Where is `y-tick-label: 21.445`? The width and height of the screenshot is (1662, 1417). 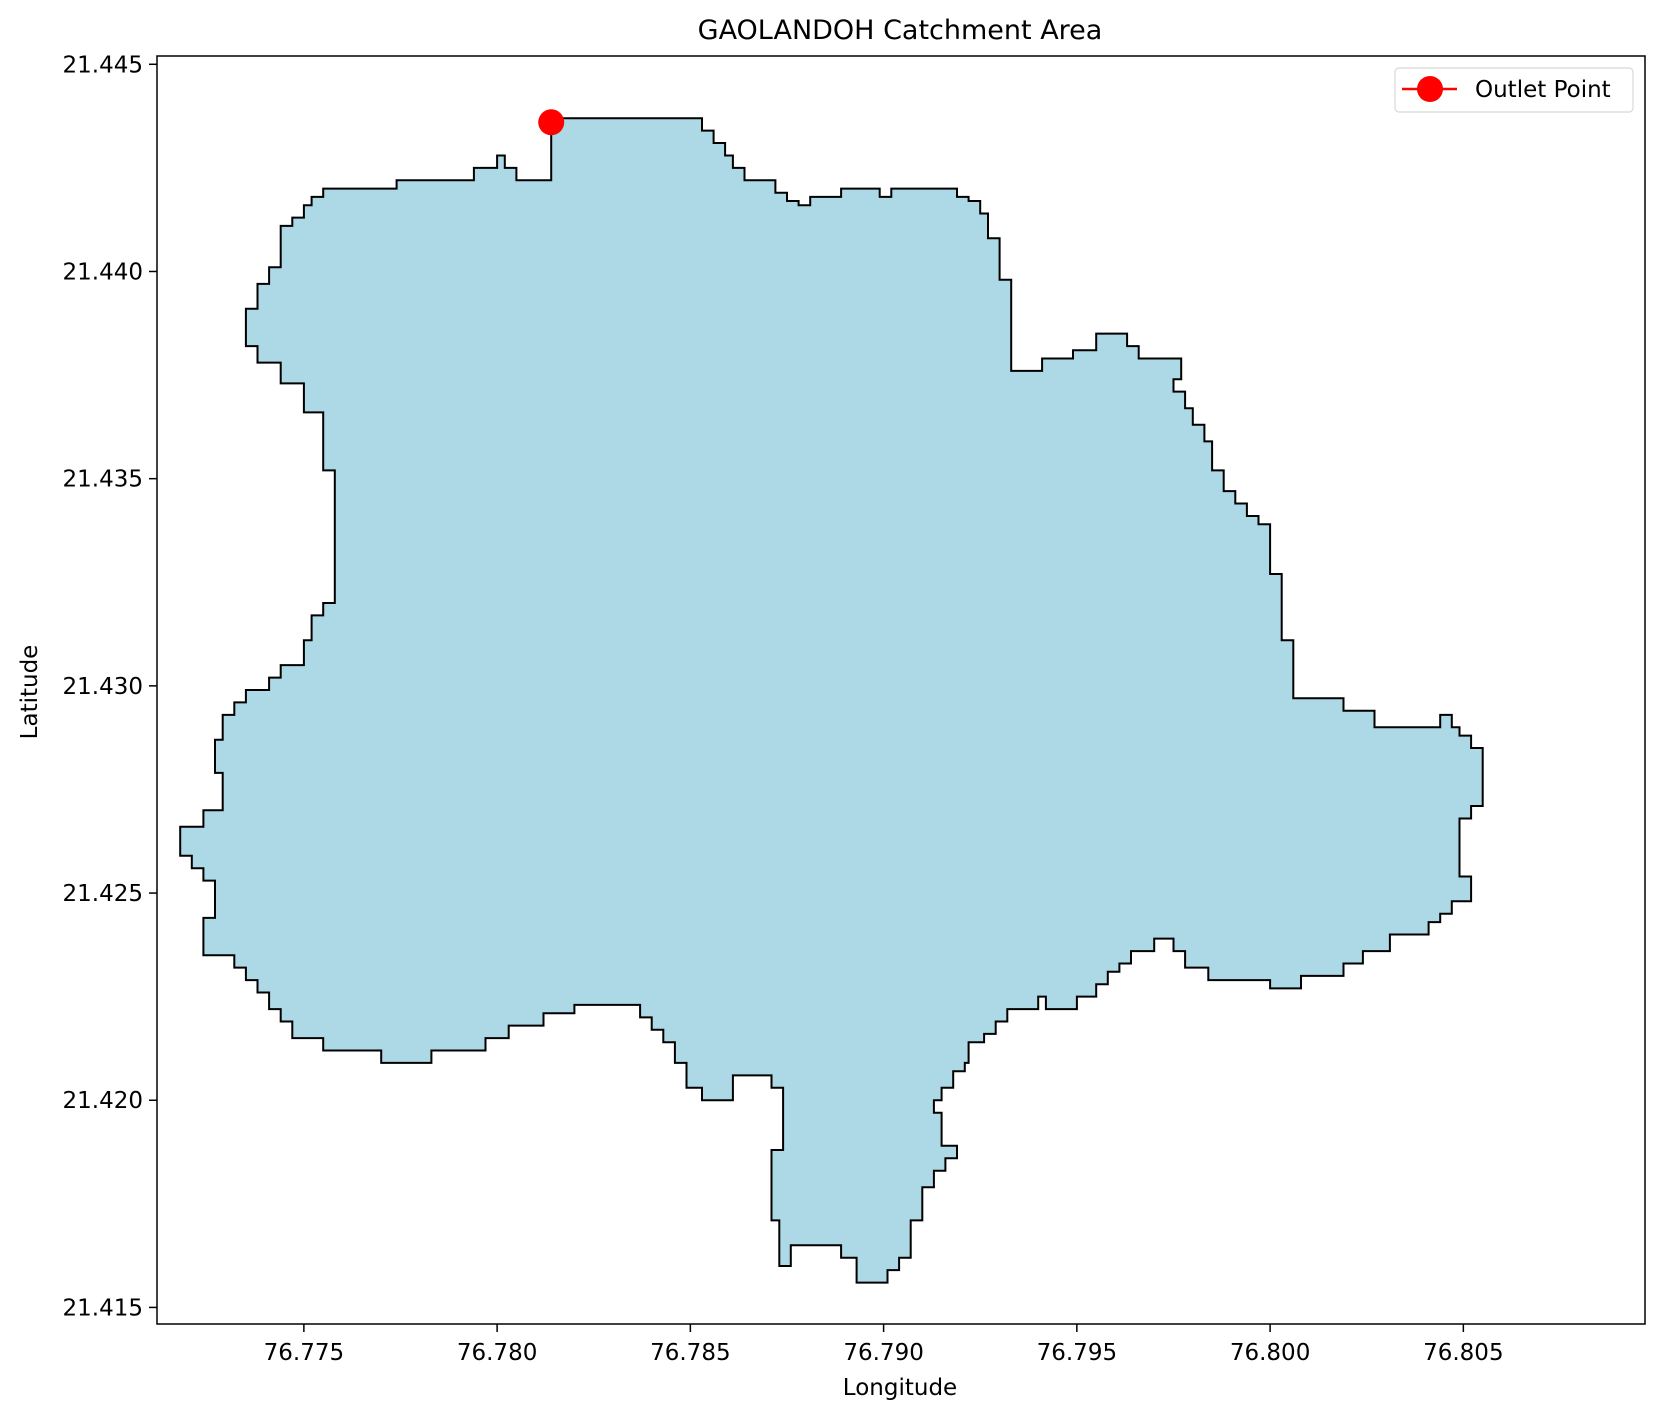 y-tick-label: 21.445 is located at coordinates (103, 65).